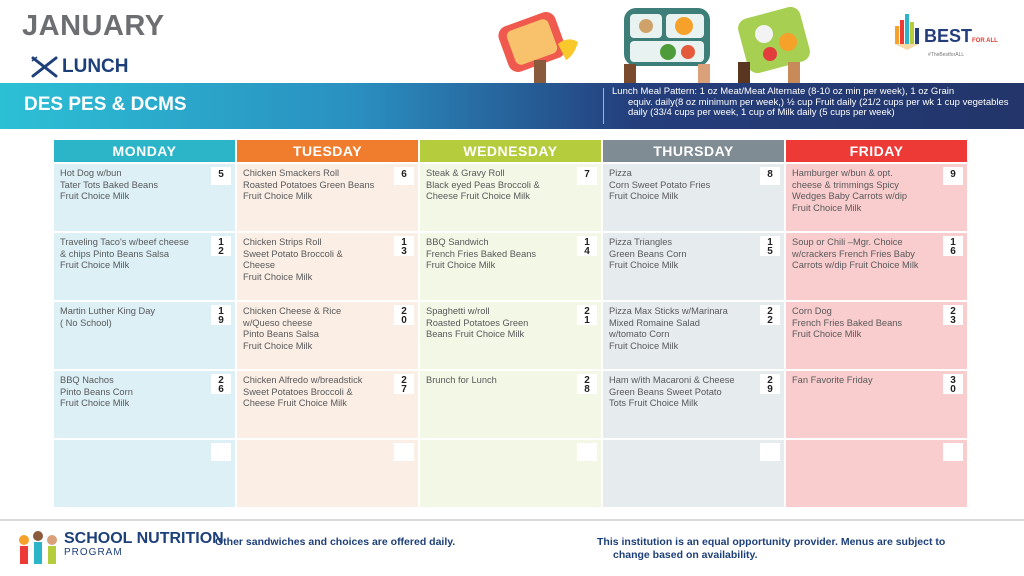 This screenshot has height=576, width=1024. I want to click on pencil-bars-icon, so click(907, 32).